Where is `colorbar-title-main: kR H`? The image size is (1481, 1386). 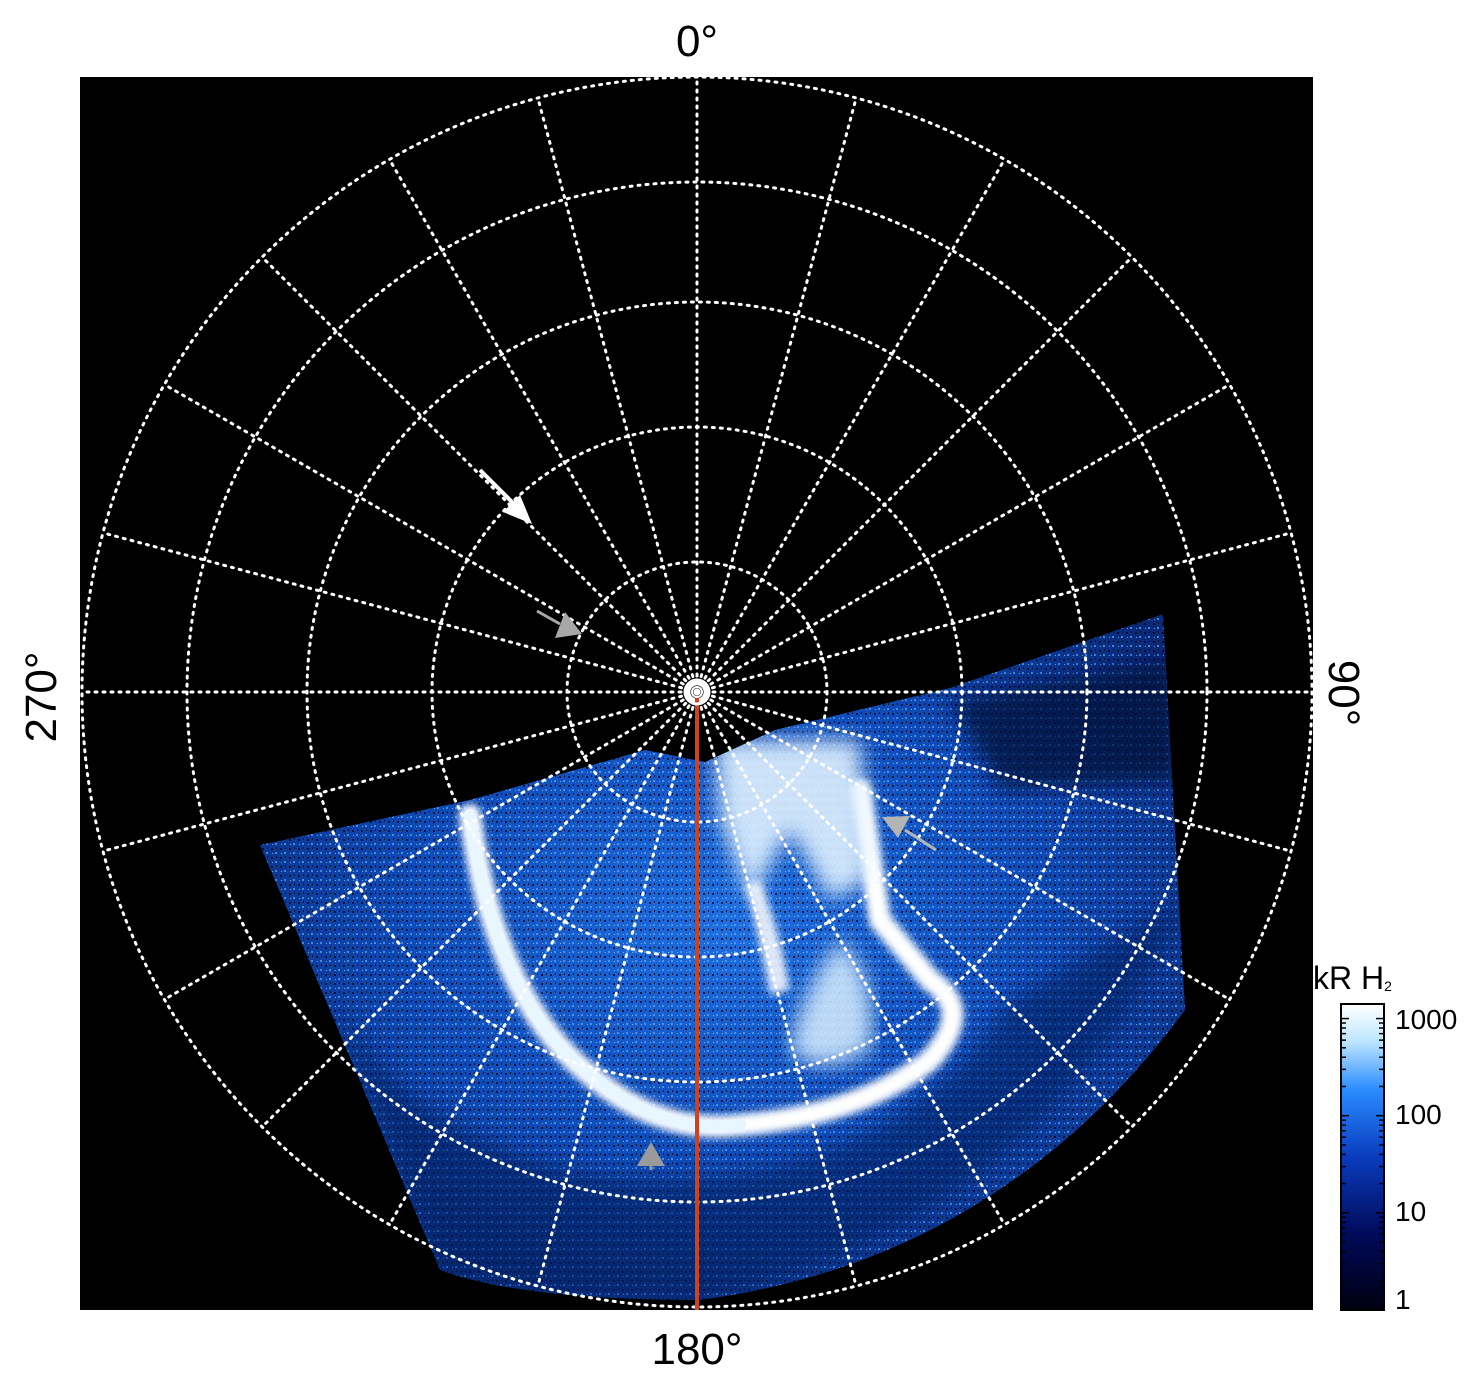
colorbar-title-main: kR H is located at coordinates (1349, 978).